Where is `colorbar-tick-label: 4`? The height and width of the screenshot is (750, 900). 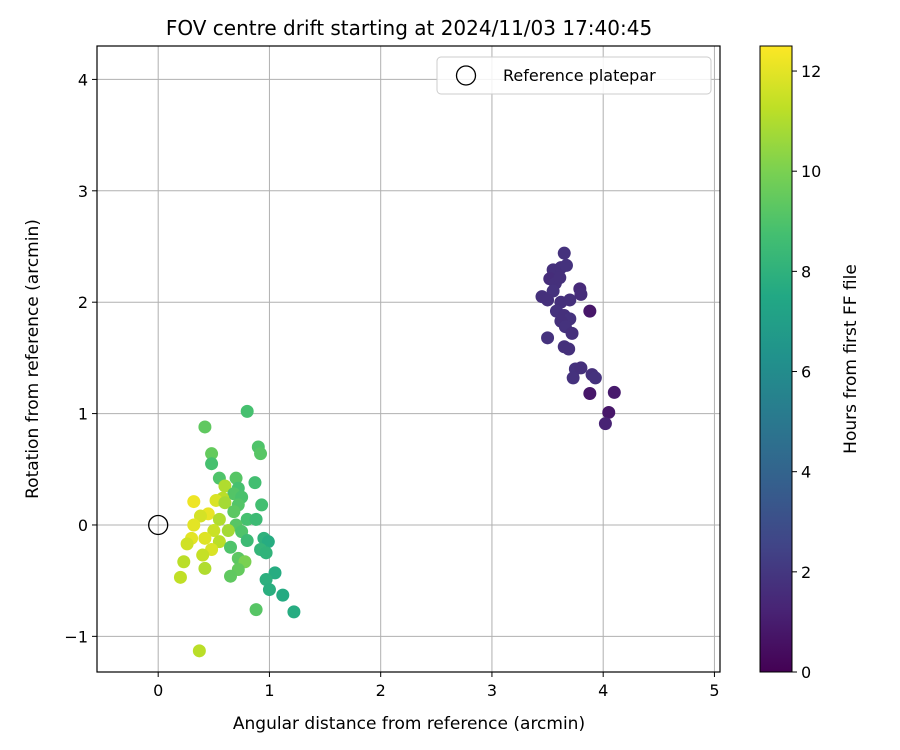 colorbar-tick-label: 4 is located at coordinates (806, 472).